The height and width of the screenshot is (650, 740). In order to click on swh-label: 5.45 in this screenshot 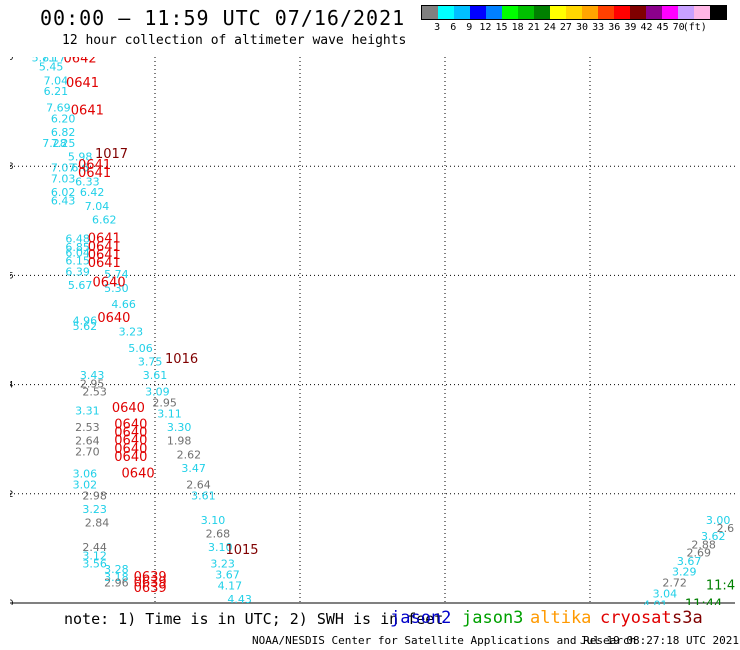, I will do `click(51, 67)`.